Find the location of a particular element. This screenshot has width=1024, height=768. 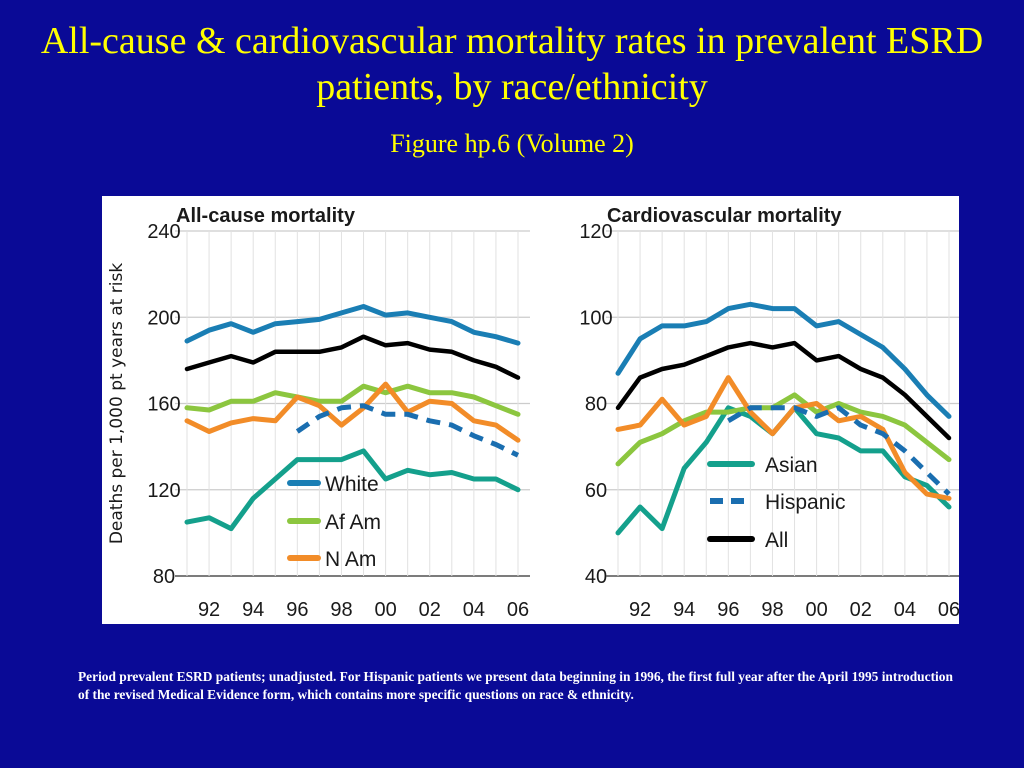

chart-all-cause-mortality-legend-label-white: White is located at coordinates (352, 484).